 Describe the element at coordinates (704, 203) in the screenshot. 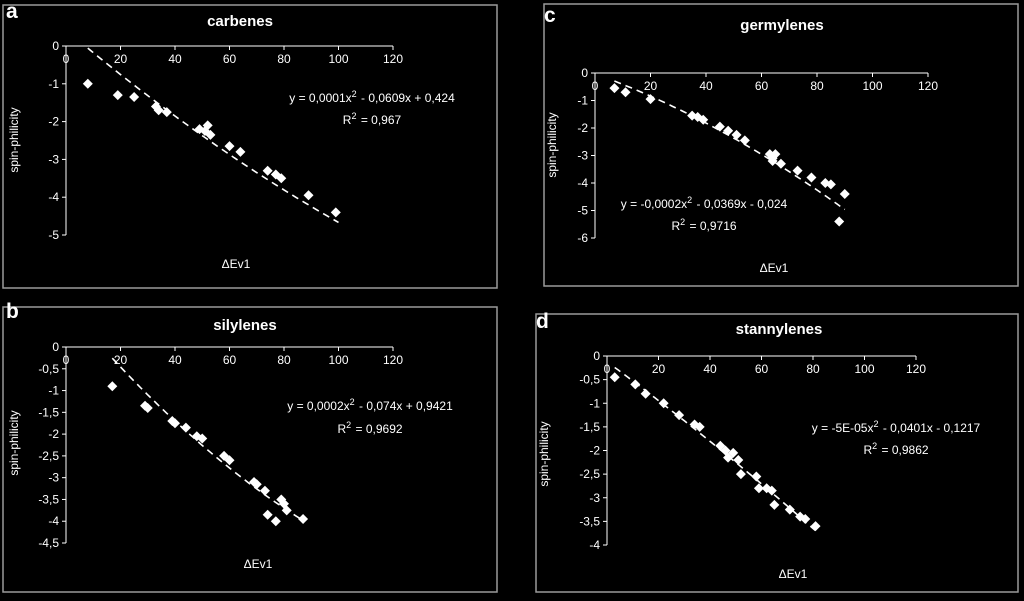

I see `trend-equation: y = -0,0002x2 - 0,0369x - 0,024` at that location.